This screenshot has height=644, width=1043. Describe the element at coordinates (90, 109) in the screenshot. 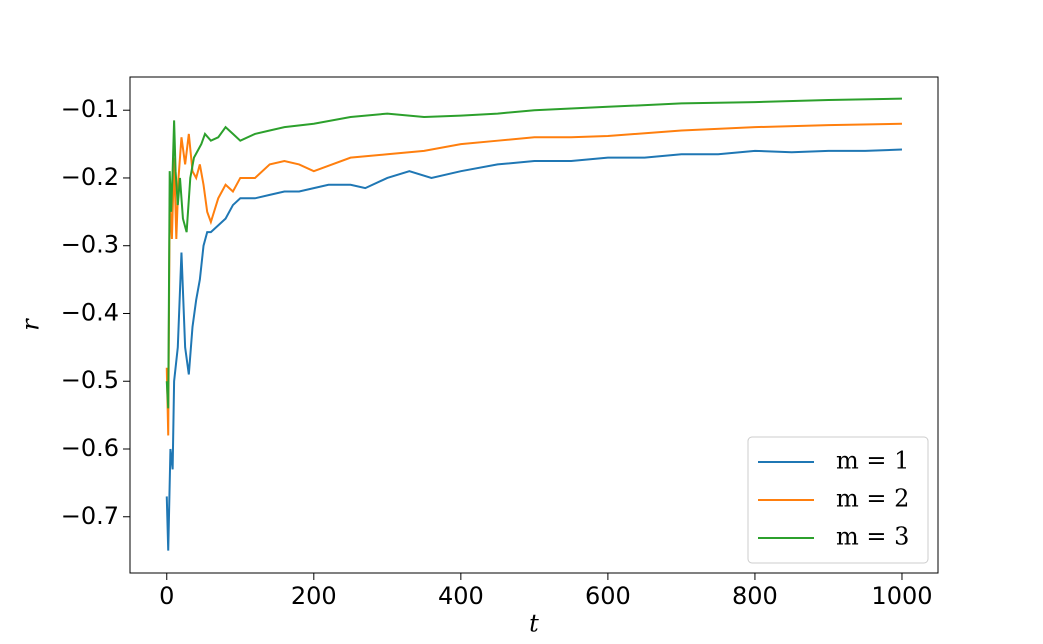

I see `y-tick-label: −0.1` at that location.